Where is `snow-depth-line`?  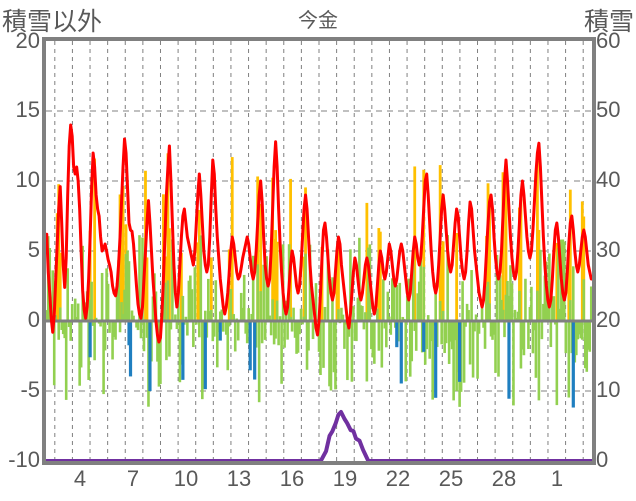 snow-depth-line is located at coordinates (319, 435).